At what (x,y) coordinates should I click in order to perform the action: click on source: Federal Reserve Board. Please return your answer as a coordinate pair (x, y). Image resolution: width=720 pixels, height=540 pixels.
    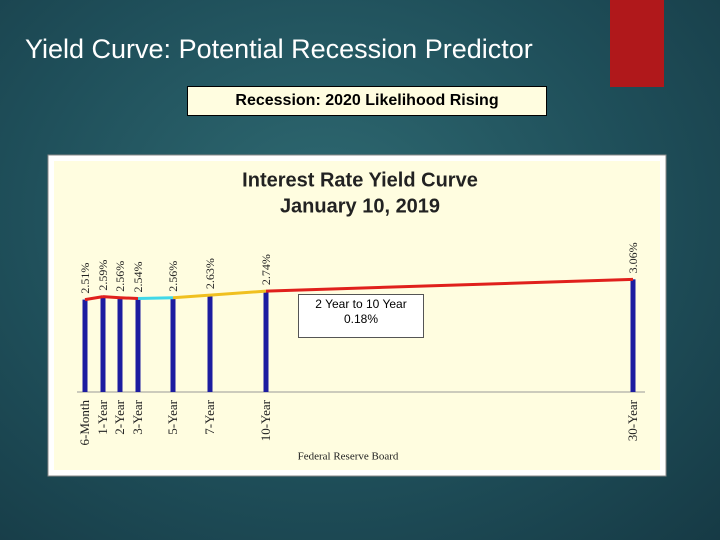
    Looking at the image, I should click on (348, 457).